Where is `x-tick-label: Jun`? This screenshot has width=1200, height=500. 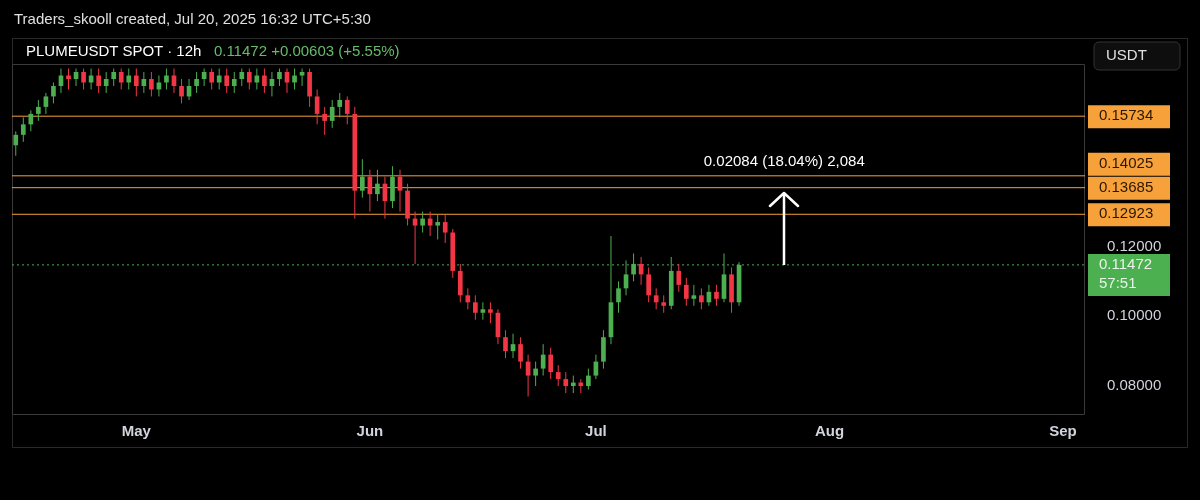 x-tick-label: Jun is located at coordinates (370, 431).